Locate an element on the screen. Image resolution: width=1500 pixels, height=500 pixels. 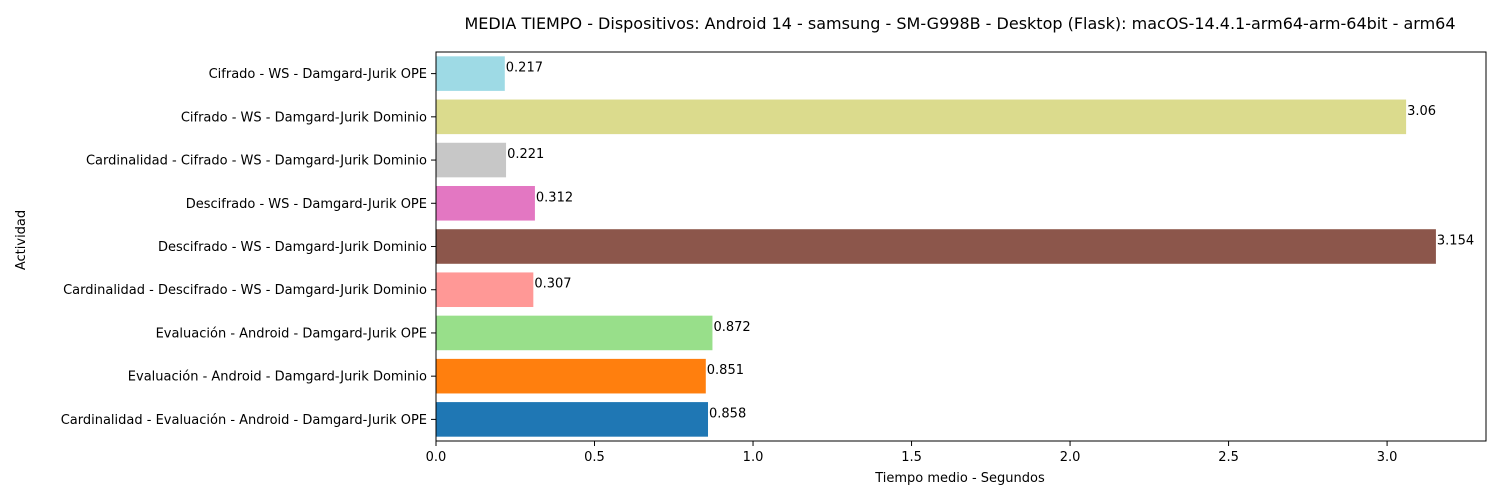
y-axis-label: Actividad is located at coordinates (21, 240).